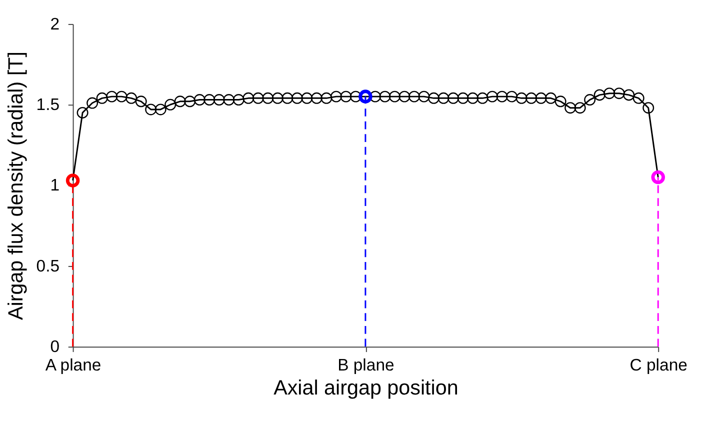 The image size is (725, 440). What do you see at coordinates (659, 365) in the screenshot?
I see `x-tick-label: C plane` at bounding box center [659, 365].